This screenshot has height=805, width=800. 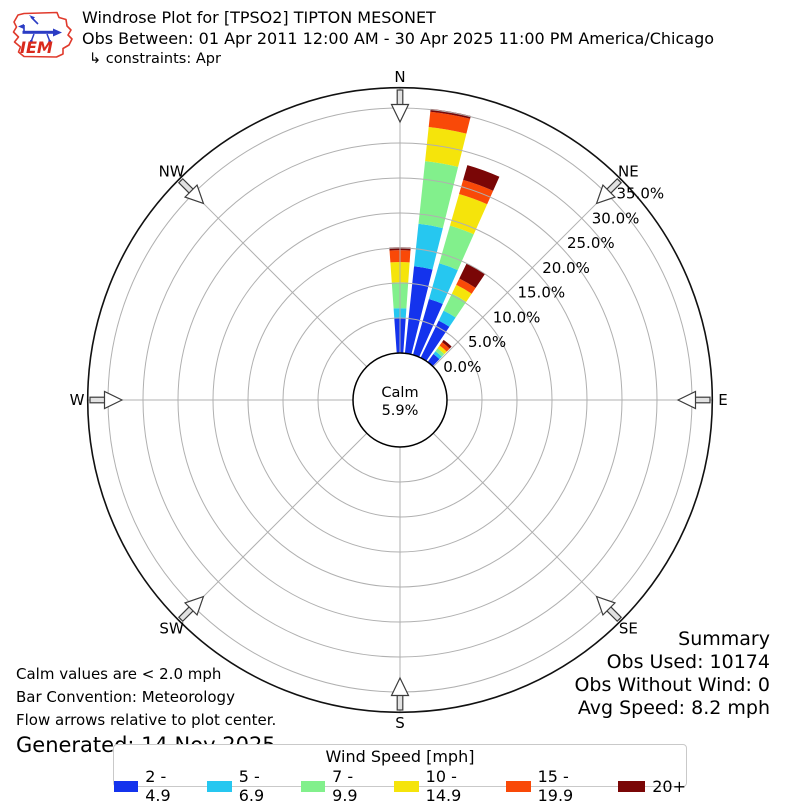 What do you see at coordinates (628, 172) in the screenshot?
I see `compass-label-NE: NE` at bounding box center [628, 172].